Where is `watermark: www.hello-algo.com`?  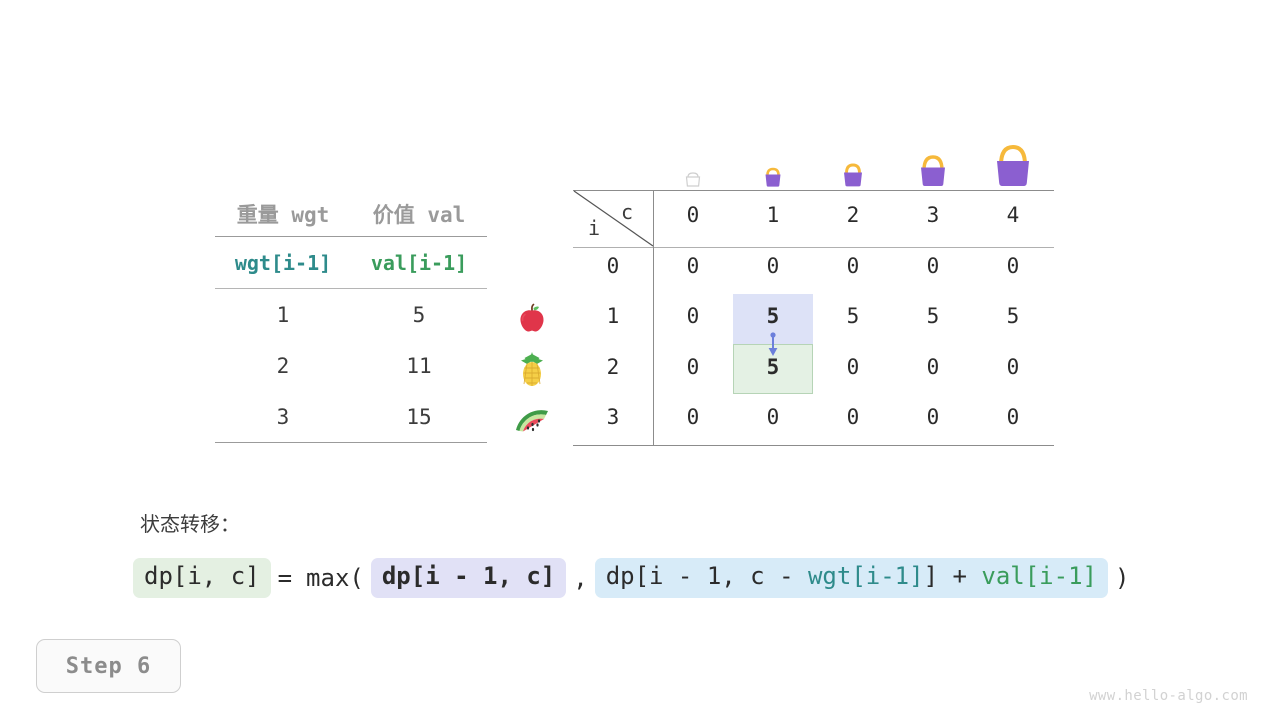
watermark: www.hello-algo.com is located at coordinates (1168, 696).